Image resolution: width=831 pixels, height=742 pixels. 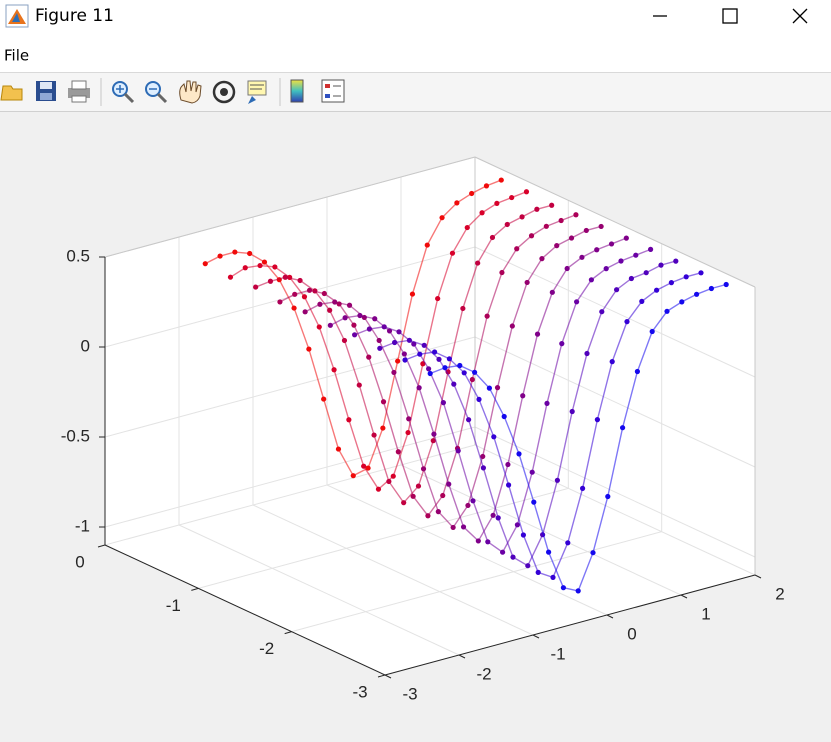 I want to click on colorbar-button, so click(x=297, y=91).